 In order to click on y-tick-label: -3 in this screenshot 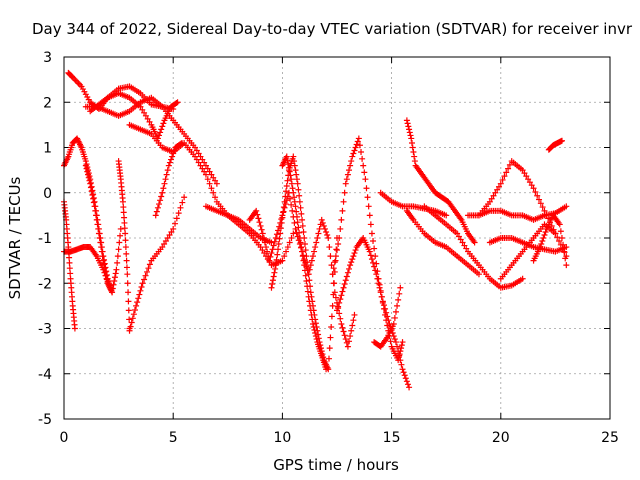, I will do `click(45, 330)`.